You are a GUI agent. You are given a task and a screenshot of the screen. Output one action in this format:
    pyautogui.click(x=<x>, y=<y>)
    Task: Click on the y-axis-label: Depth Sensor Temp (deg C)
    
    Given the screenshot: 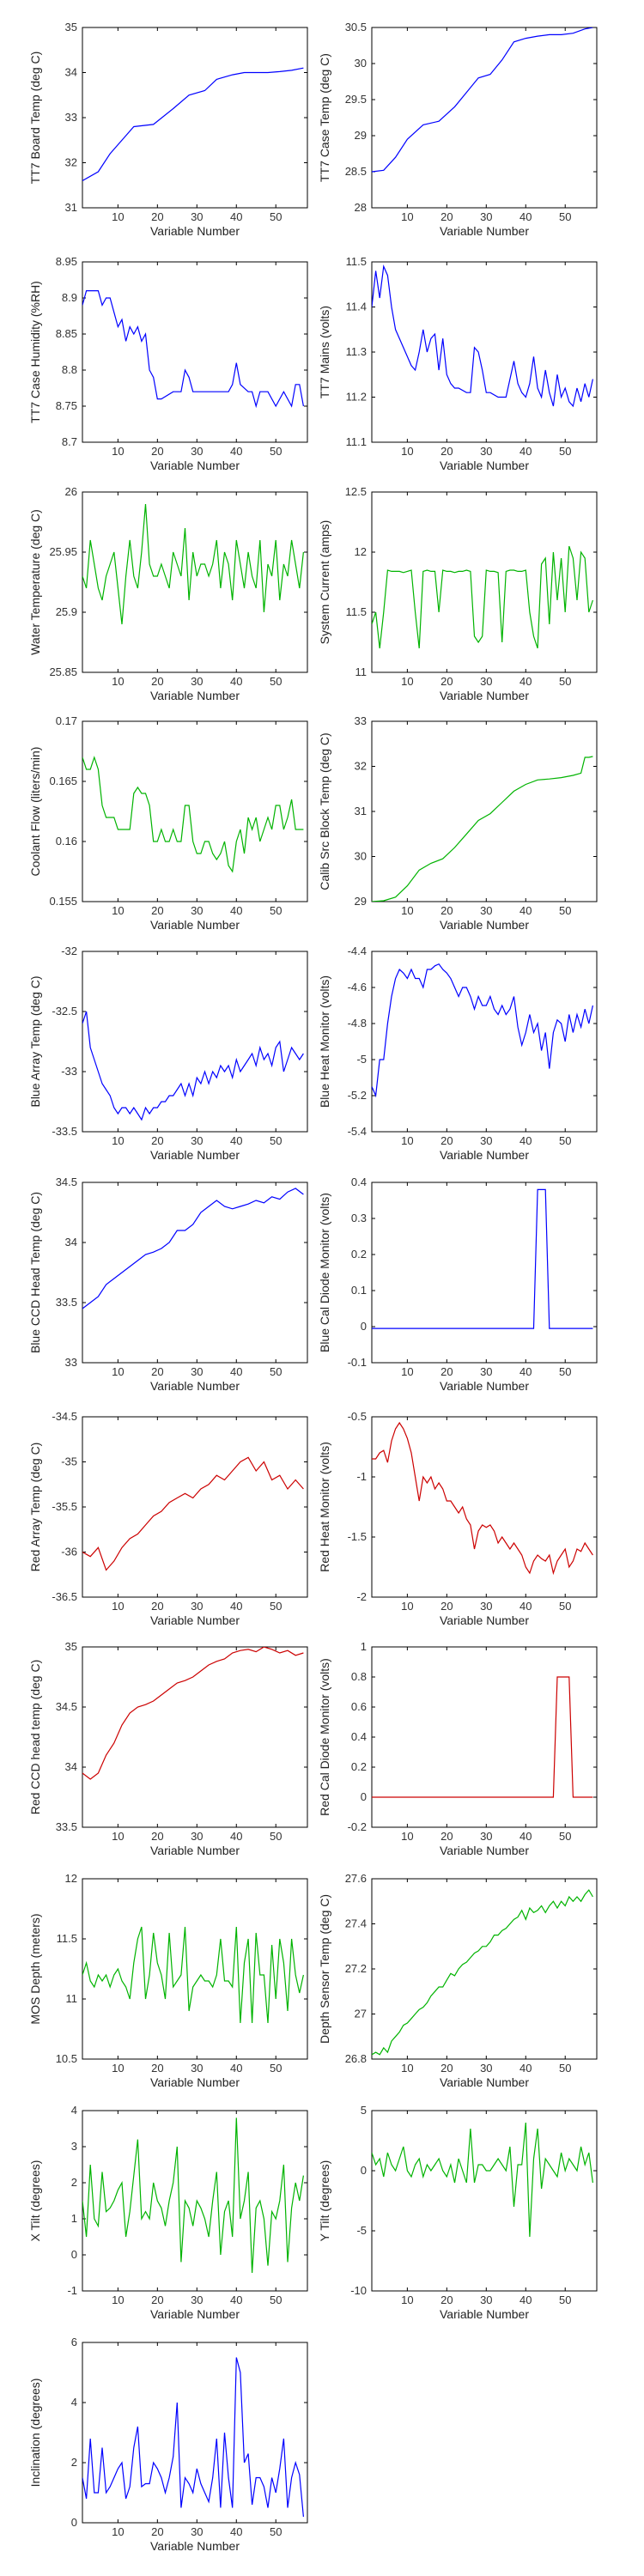 What is the action you would take?
    pyautogui.click(x=324, y=1969)
    